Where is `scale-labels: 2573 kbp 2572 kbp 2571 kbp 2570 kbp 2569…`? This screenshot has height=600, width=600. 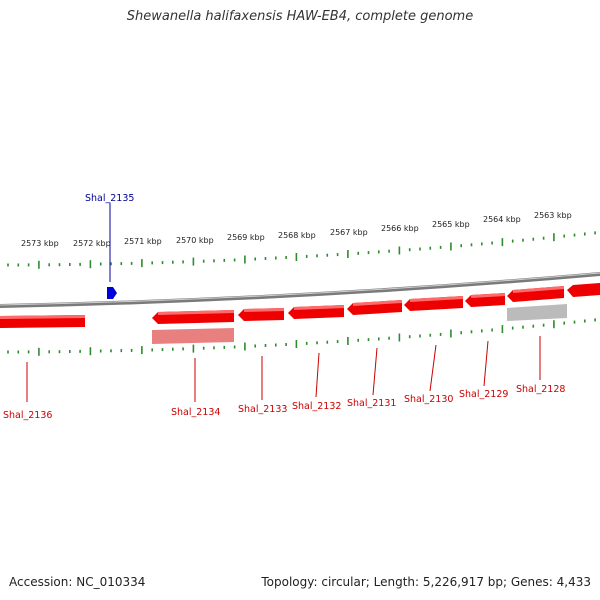 scale-labels: 2573 kbp 2572 kbp 2571 kbp 2570 kbp 2569… is located at coordinates (296, 229).